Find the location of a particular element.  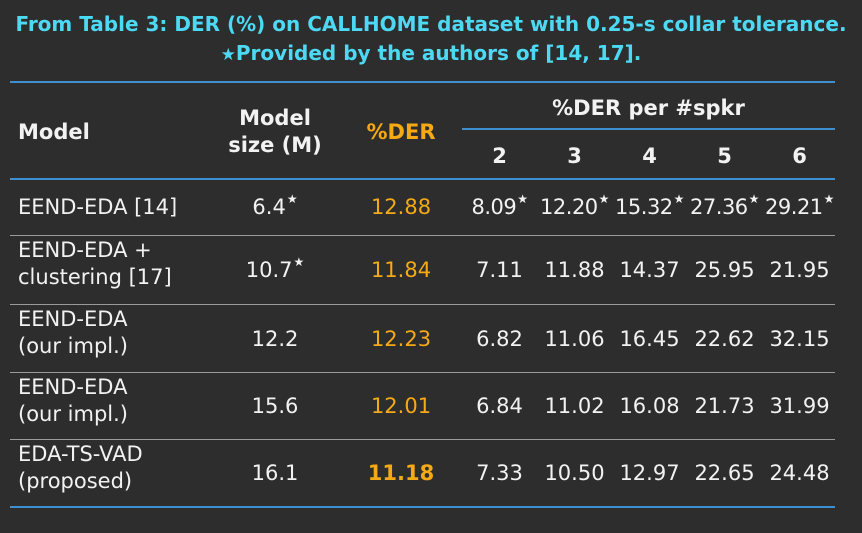

row-4-der: 12.01 is located at coordinates (401, 406).